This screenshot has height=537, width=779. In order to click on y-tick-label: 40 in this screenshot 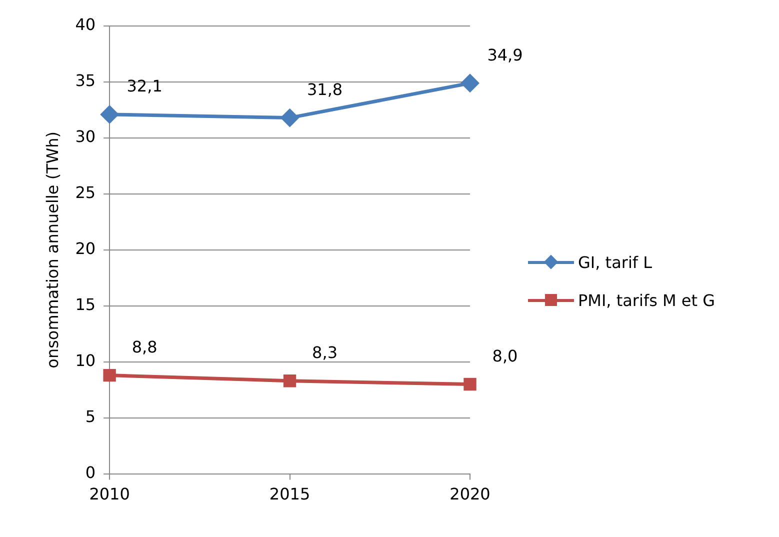, I will do `click(85, 24)`.